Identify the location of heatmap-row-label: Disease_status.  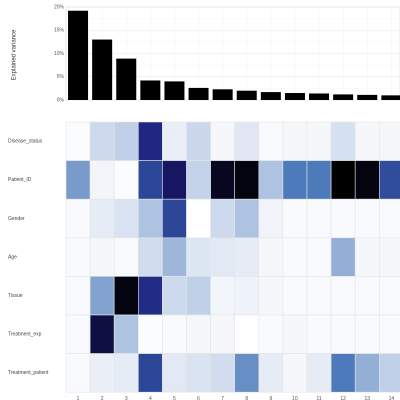
(25, 142).